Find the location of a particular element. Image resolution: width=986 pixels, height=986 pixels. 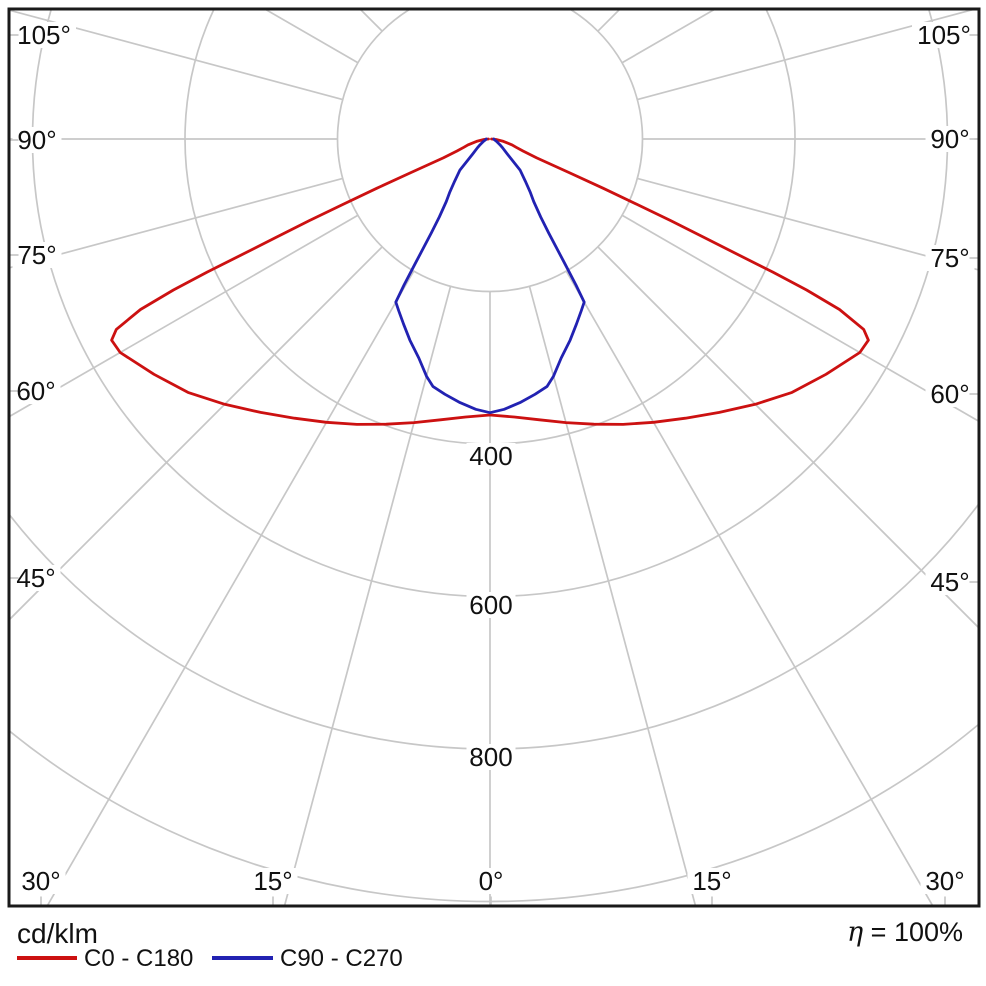

angle-label-left: 75° is located at coordinates (36, 255).